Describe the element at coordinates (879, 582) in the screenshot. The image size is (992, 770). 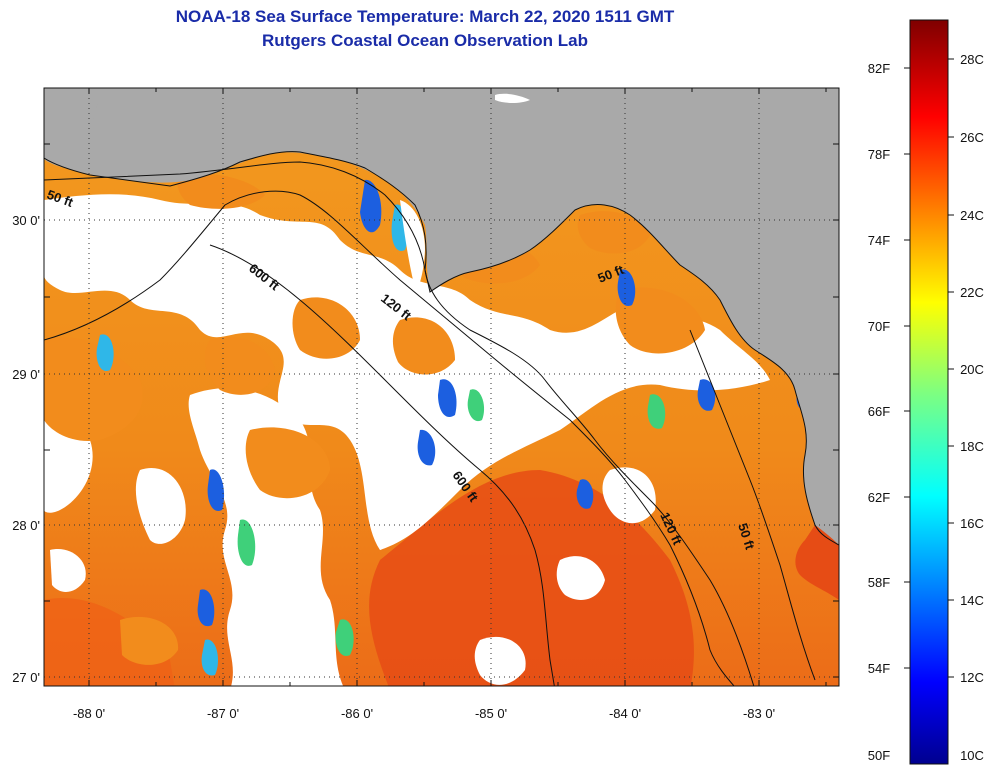
I see `colorbar-f-label: 58F` at that location.